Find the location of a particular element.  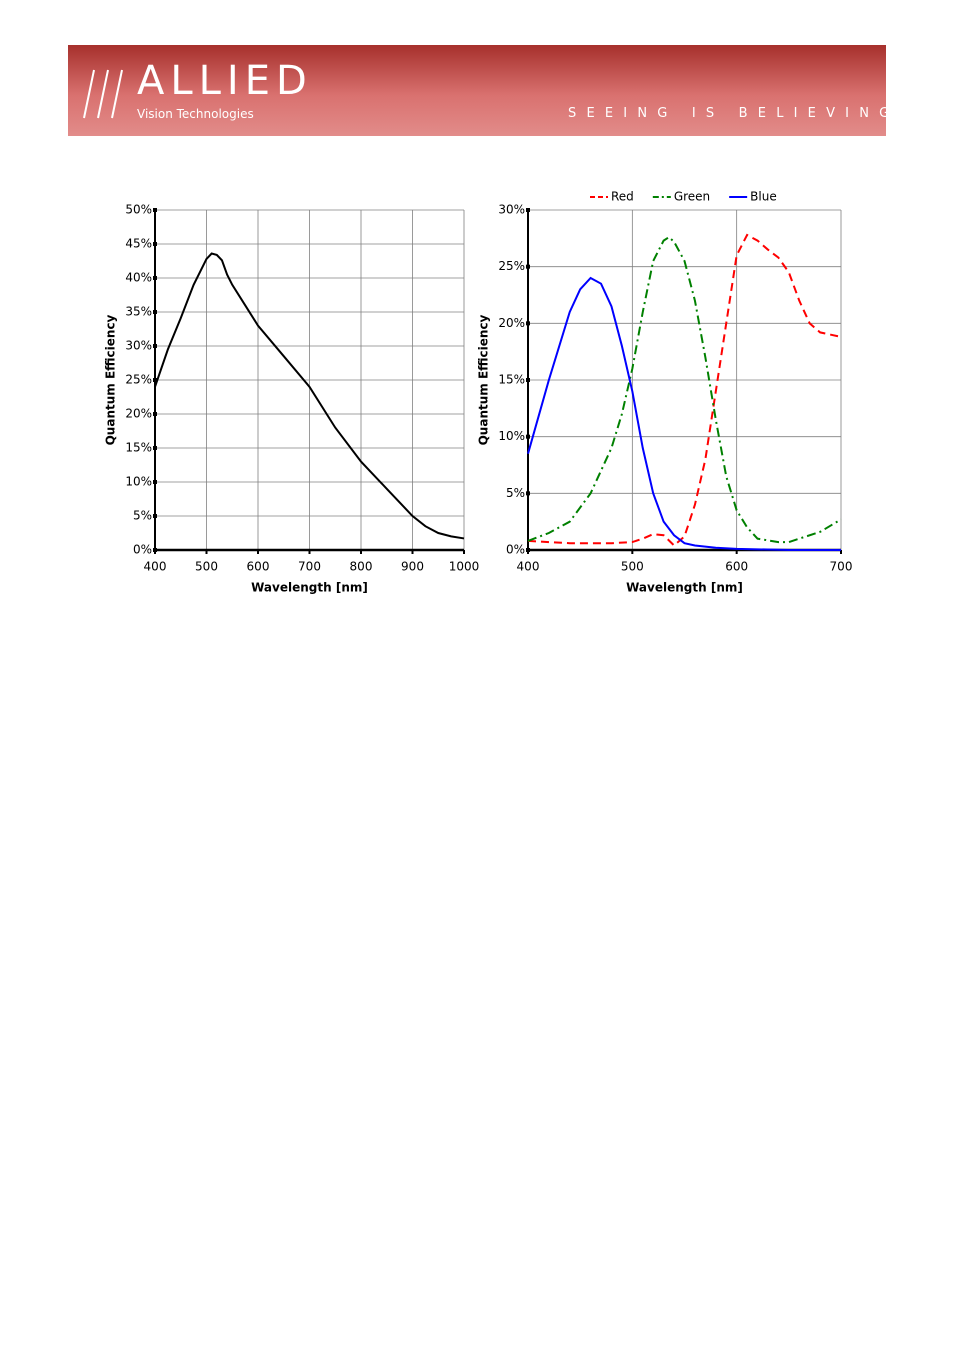

legend-label: Blue is located at coordinates (763, 197).